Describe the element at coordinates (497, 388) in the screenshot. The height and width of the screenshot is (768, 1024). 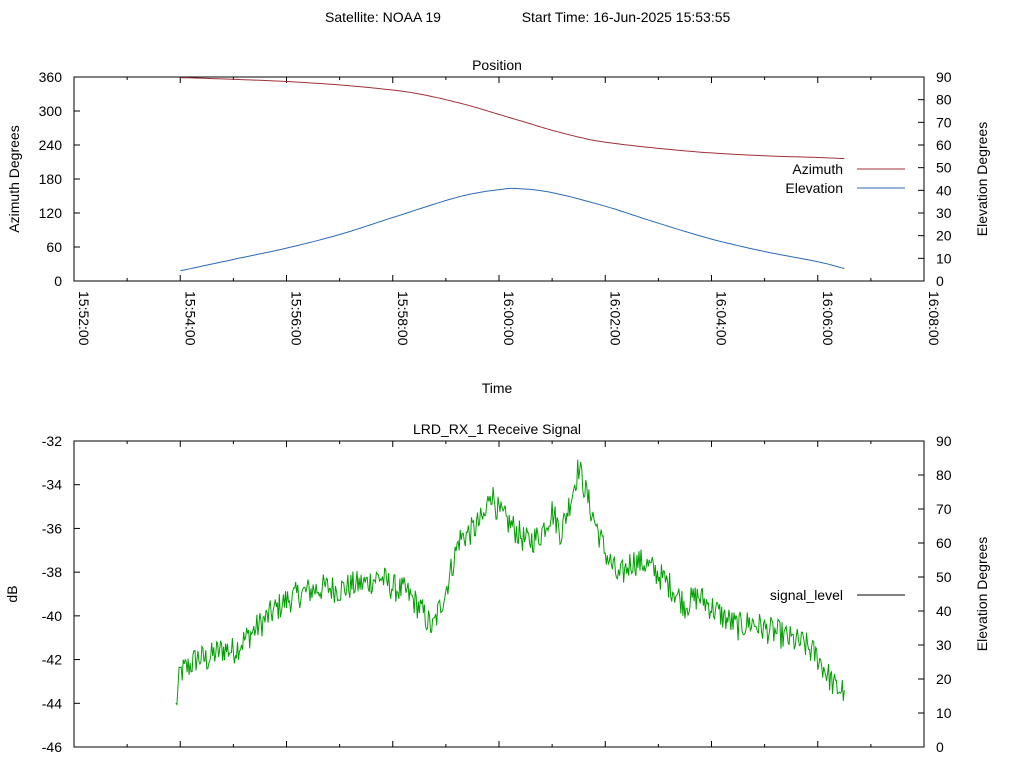
I see `time-axis-label: Time` at that location.